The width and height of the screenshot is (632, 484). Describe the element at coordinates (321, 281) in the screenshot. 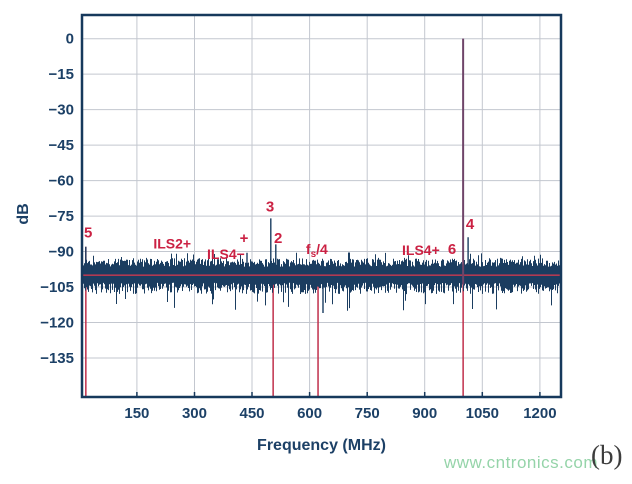

I see `noise-floor-trace` at that location.